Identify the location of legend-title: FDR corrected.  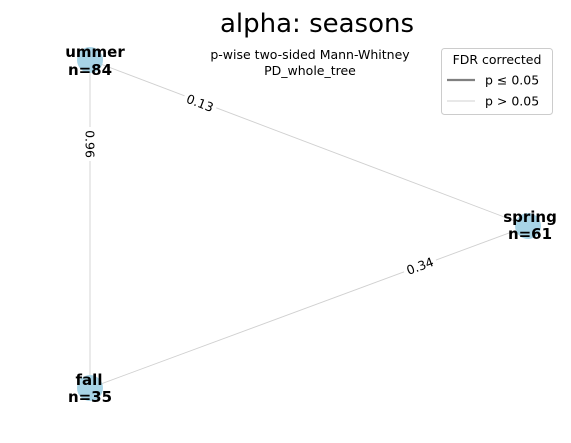
(497, 59).